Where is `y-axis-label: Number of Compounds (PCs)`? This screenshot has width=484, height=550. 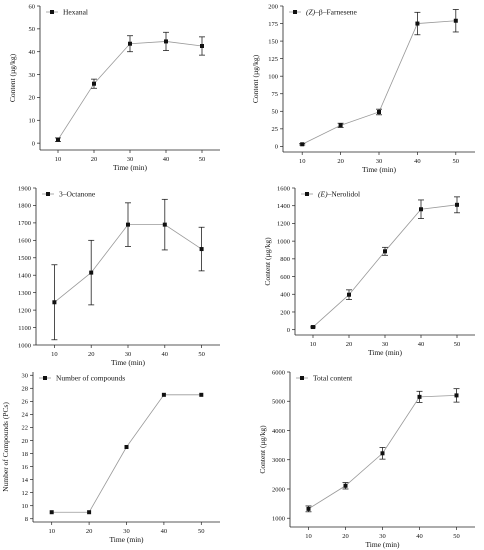
y-axis-label: Number of Compounds (PCs) is located at coordinates (5, 447).